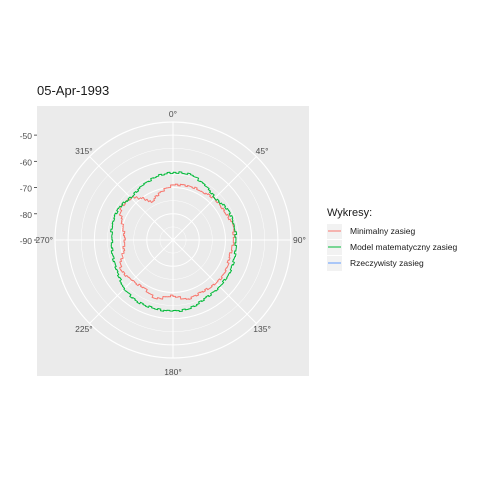 The width and height of the screenshot is (480, 480). What do you see at coordinates (262, 329) in the screenshot?
I see `theta-tick-label: 135°` at bounding box center [262, 329].